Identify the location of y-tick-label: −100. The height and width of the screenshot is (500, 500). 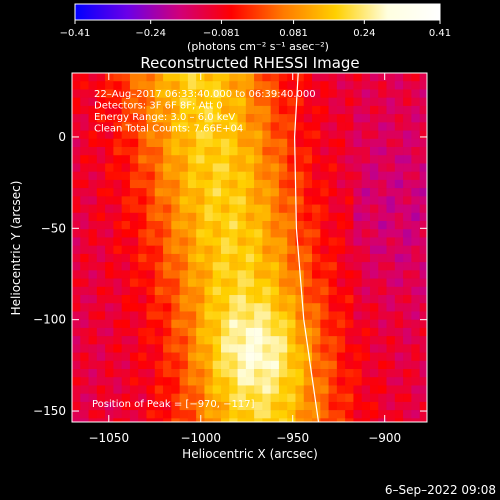
(49, 320).